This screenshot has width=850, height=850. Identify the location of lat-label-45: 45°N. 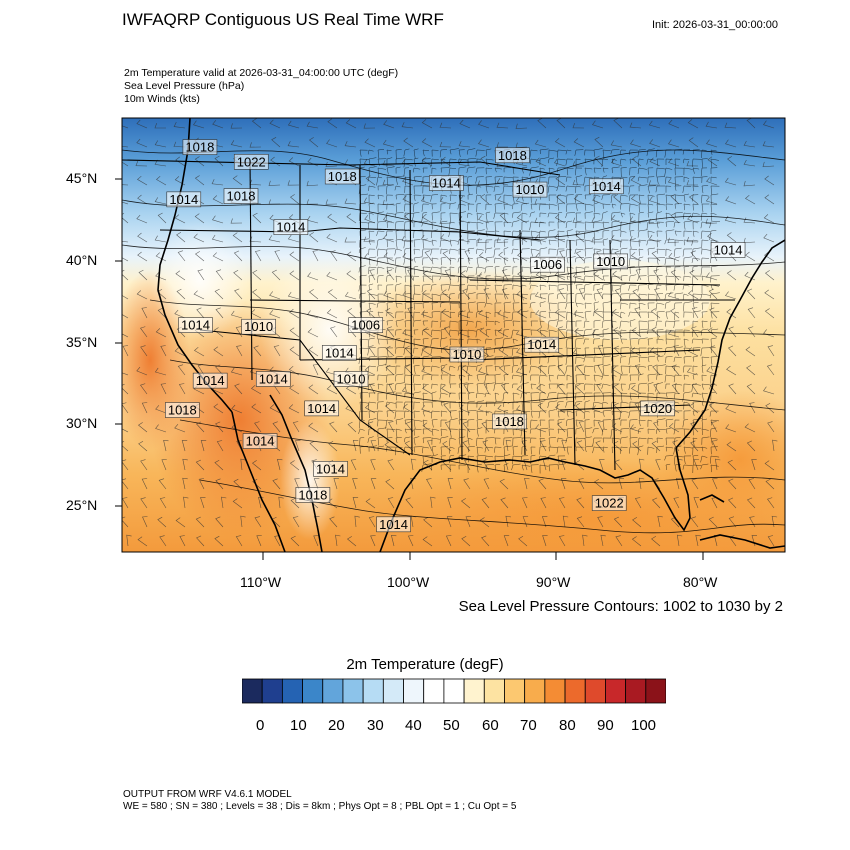
(82, 178).